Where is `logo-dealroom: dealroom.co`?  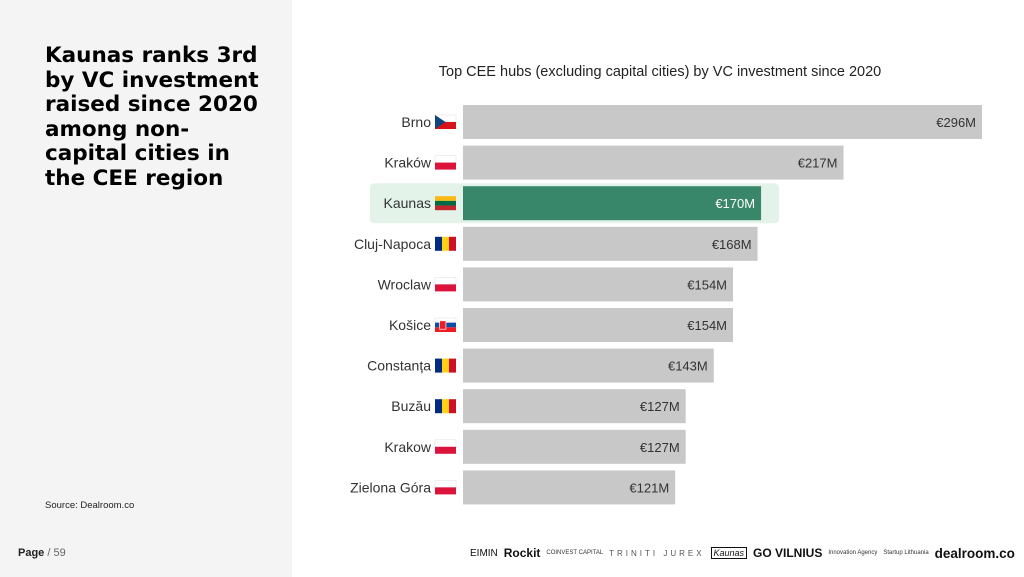 logo-dealroom: dealroom.co is located at coordinates (974, 553).